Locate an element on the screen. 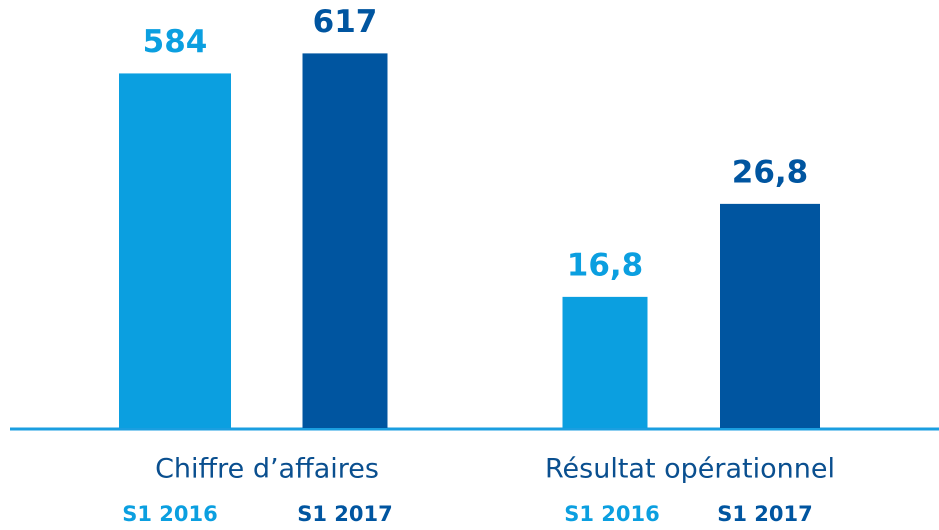 This screenshot has height=530, width=939. group-title: Chiffre d’affaires is located at coordinates (267, 469).